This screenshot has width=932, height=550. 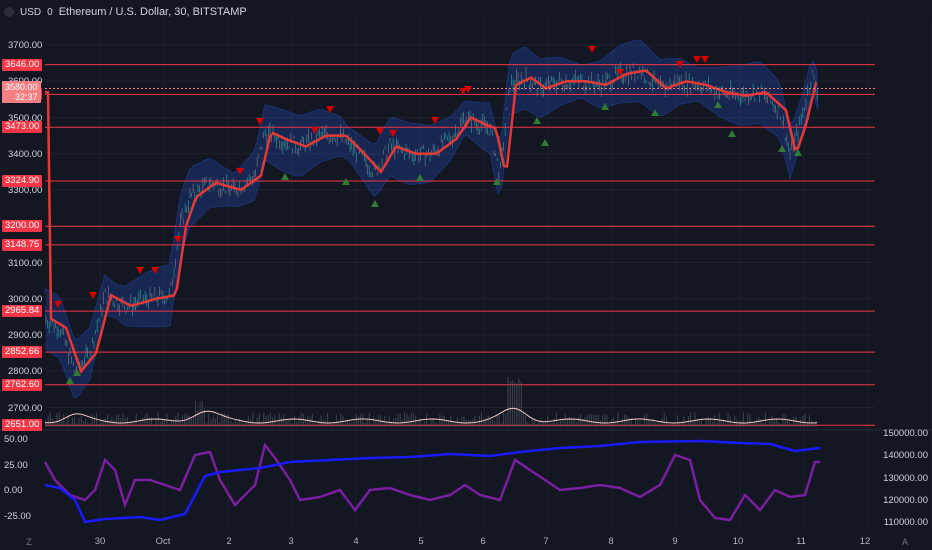 What do you see at coordinates (25, 299) in the screenshot?
I see `price-tick-label: 3000.00` at bounding box center [25, 299].